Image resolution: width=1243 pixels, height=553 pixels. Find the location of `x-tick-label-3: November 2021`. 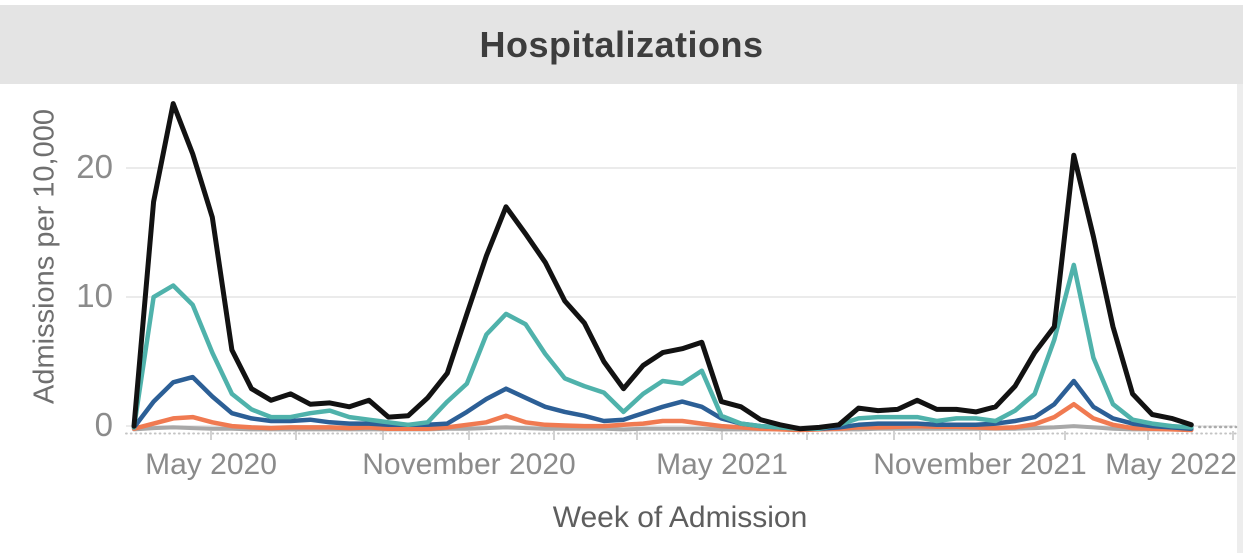

x-tick-label-3: November 2021 is located at coordinates (980, 464).